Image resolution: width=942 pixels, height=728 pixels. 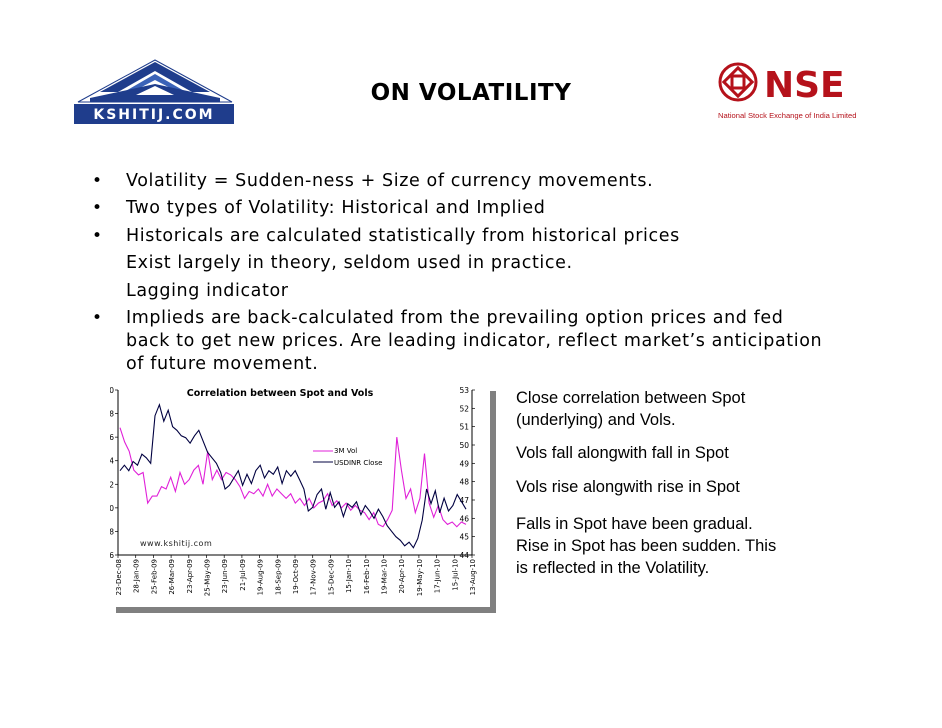 I want to click on nse-logo-text: NSE, so click(x=804, y=85).